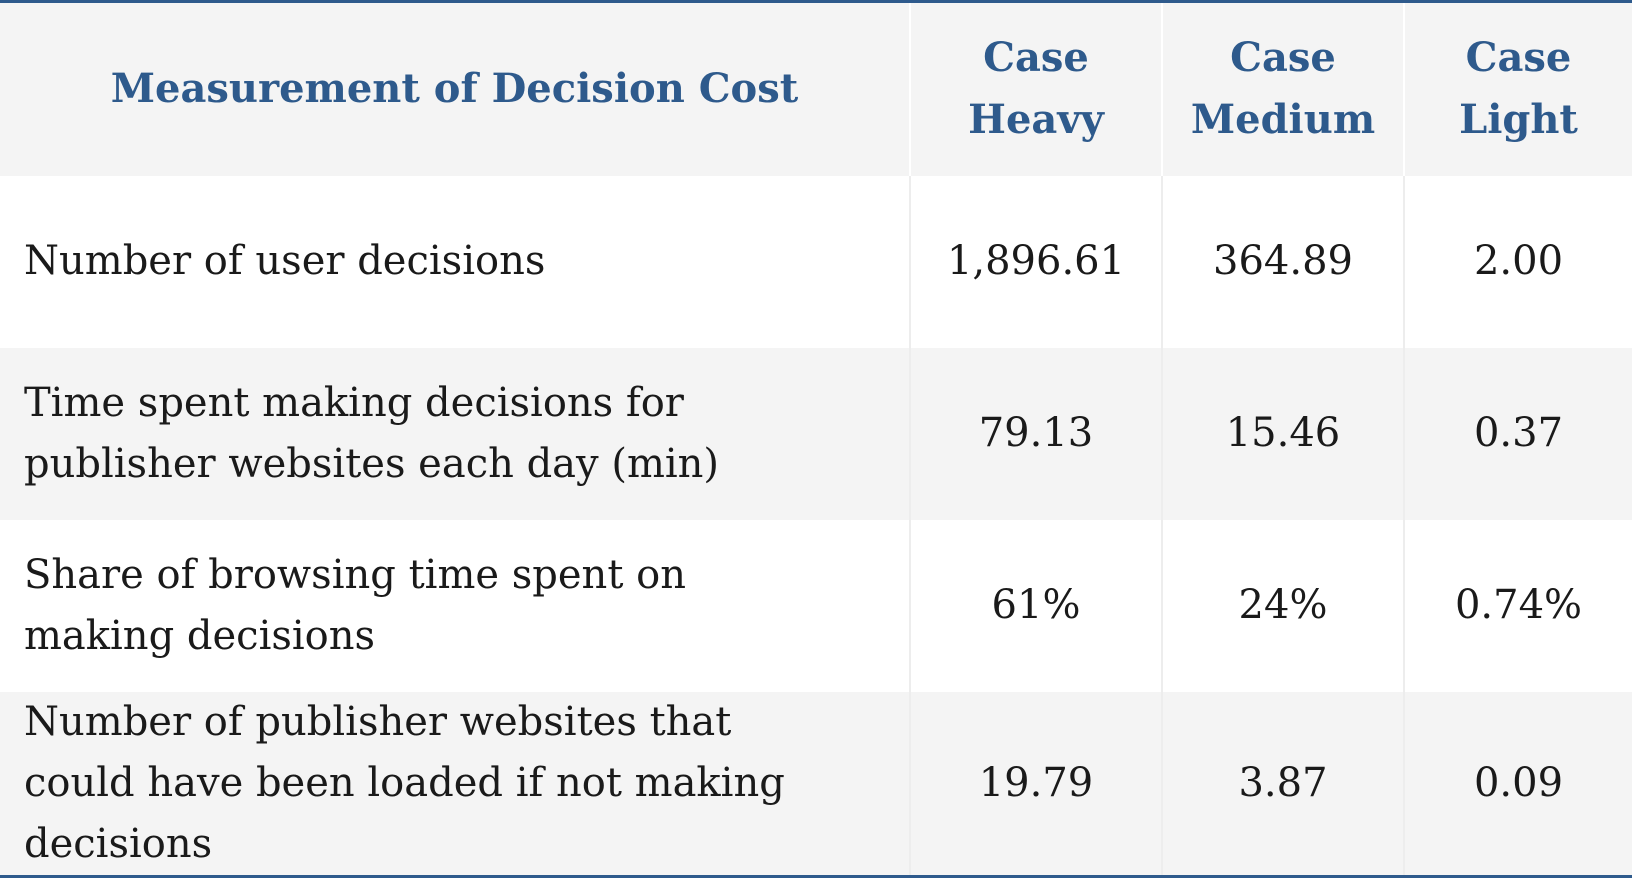  Describe the element at coordinates (1282, 261) in the screenshot. I see `cell-case-medium: 364.89` at that location.